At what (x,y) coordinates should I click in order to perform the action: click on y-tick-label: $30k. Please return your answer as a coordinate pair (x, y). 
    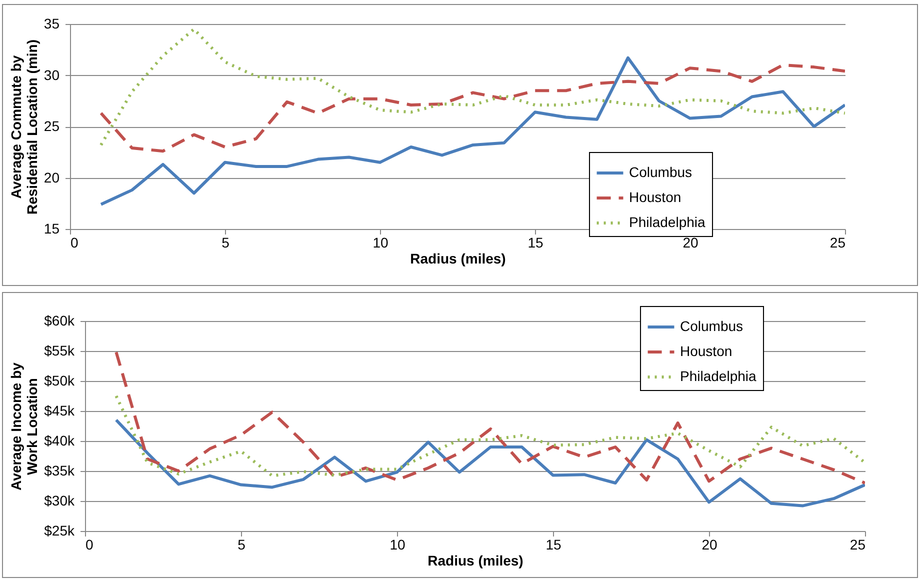
    Looking at the image, I should click on (60, 500).